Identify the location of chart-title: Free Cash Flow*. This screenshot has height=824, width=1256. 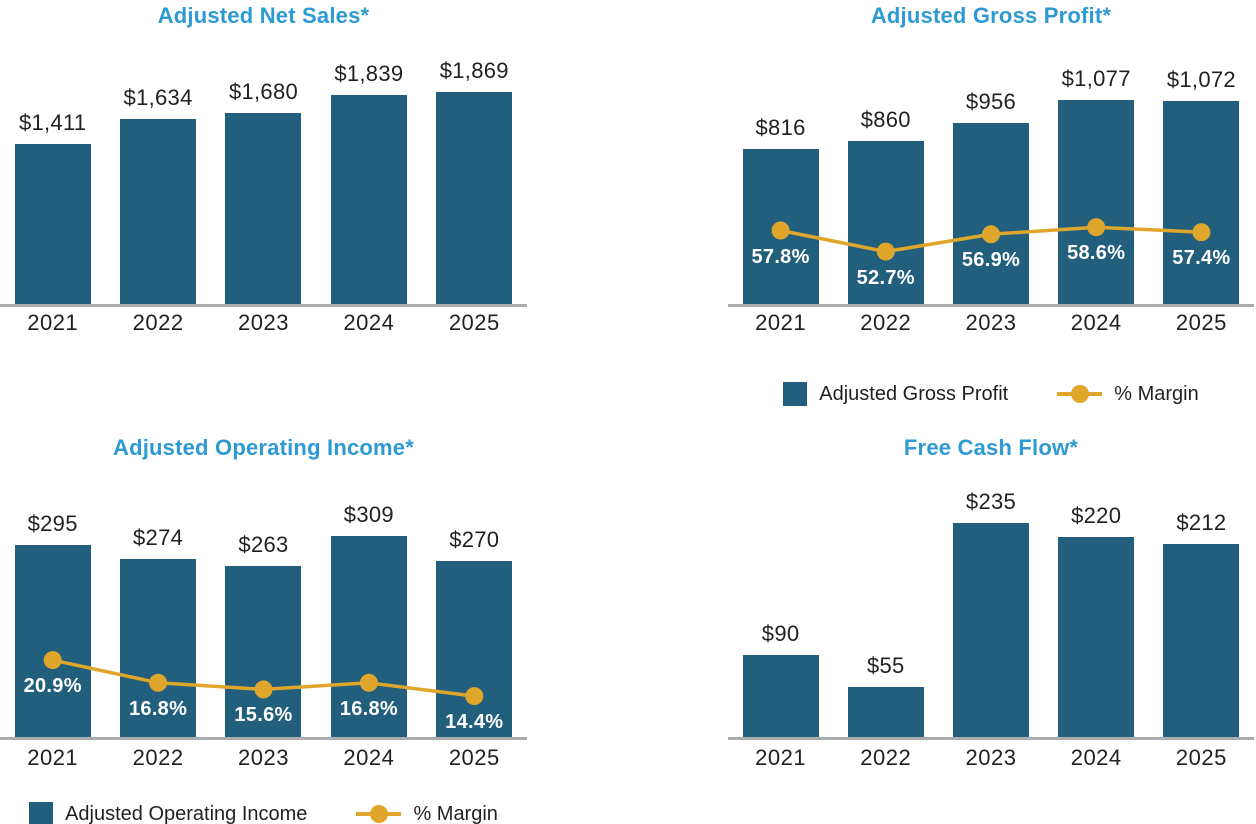
(991, 447).